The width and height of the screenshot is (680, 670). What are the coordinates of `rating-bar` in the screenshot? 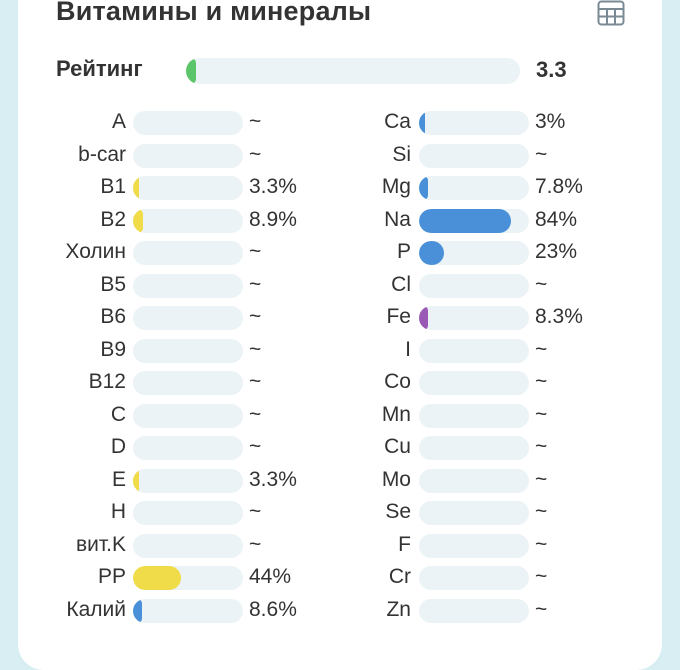 It's located at (353, 71).